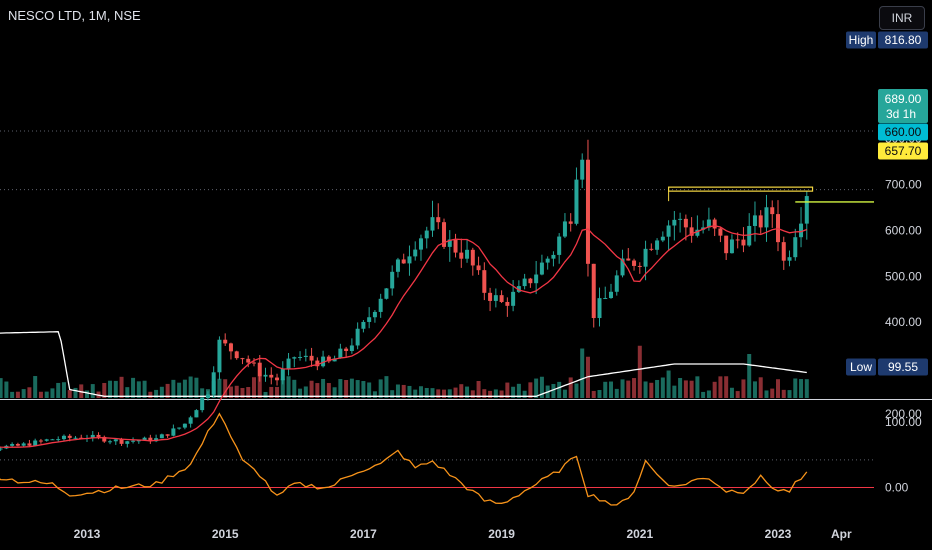  I want to click on line-b-value-bg, so click(903, 151).